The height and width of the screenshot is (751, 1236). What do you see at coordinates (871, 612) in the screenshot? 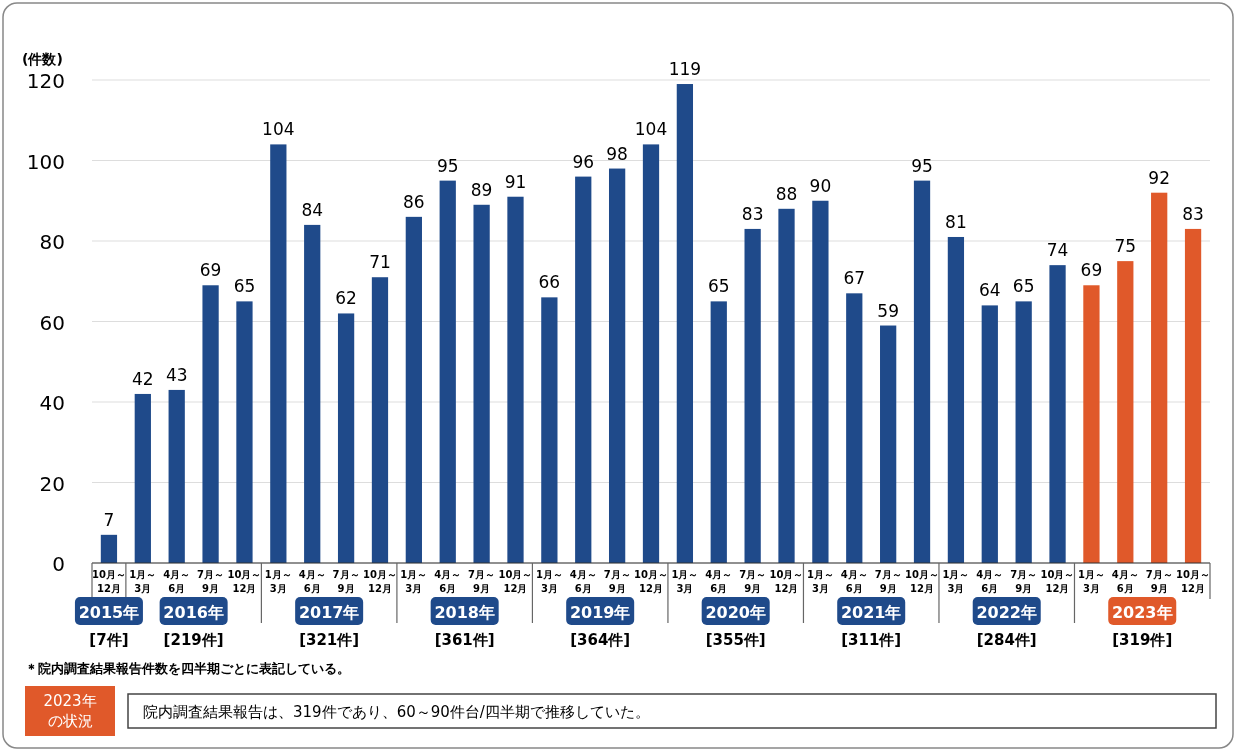
I see `text: 2021年` at bounding box center [871, 612].